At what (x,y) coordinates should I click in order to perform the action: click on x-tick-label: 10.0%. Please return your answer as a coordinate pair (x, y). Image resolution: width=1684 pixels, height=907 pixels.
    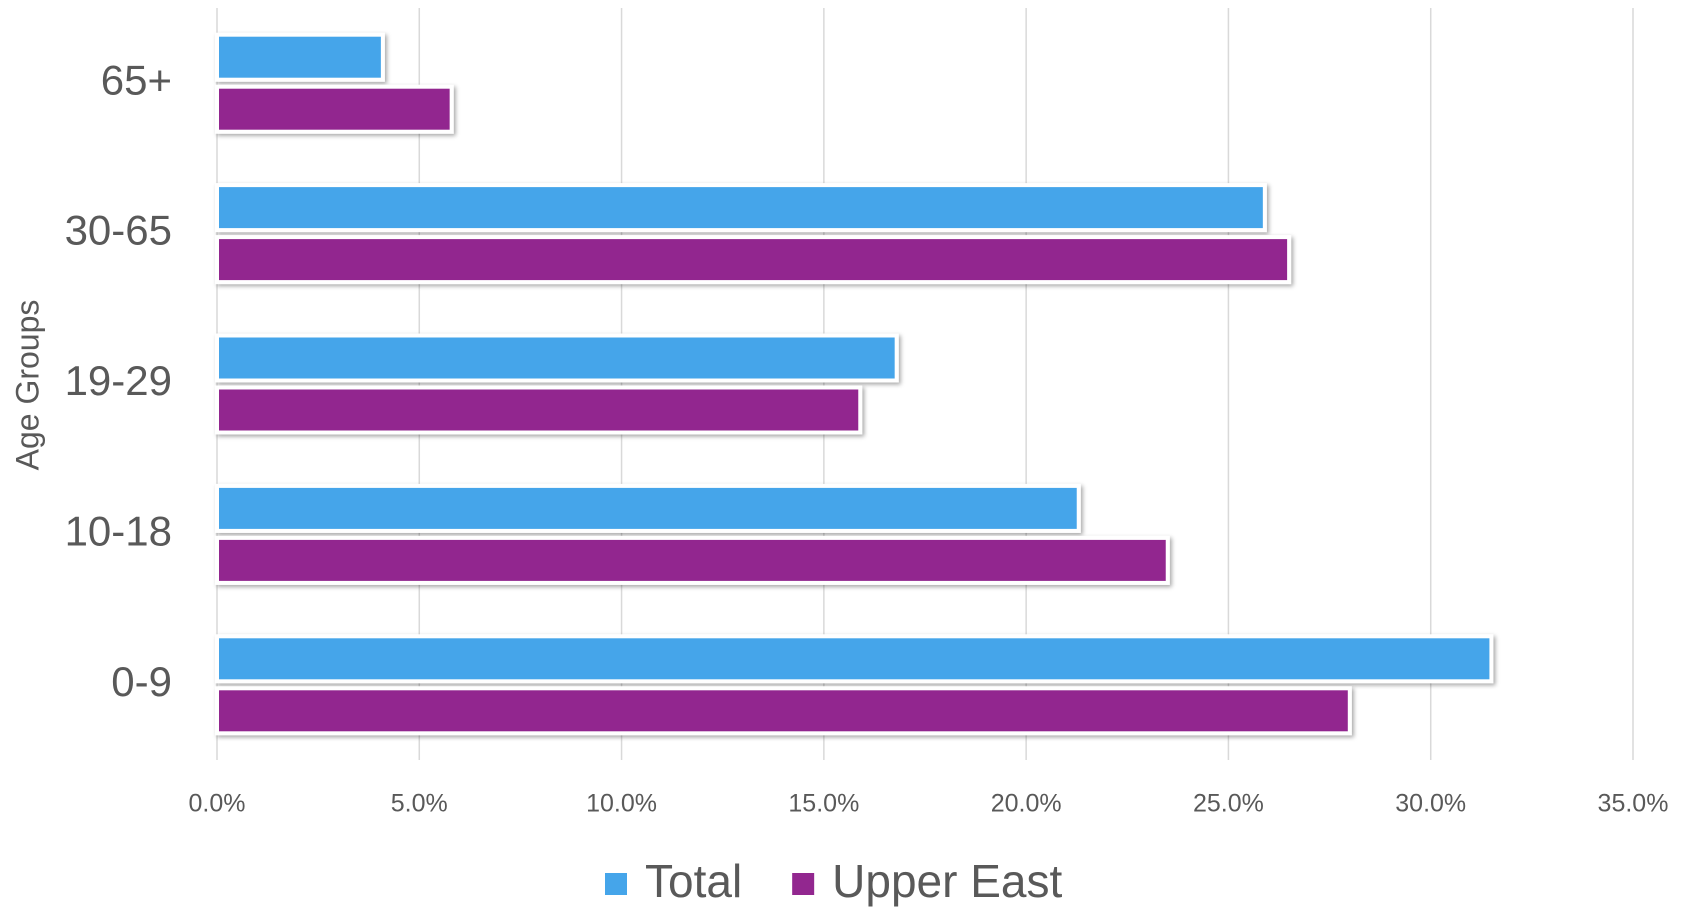
    Looking at the image, I should click on (621, 804).